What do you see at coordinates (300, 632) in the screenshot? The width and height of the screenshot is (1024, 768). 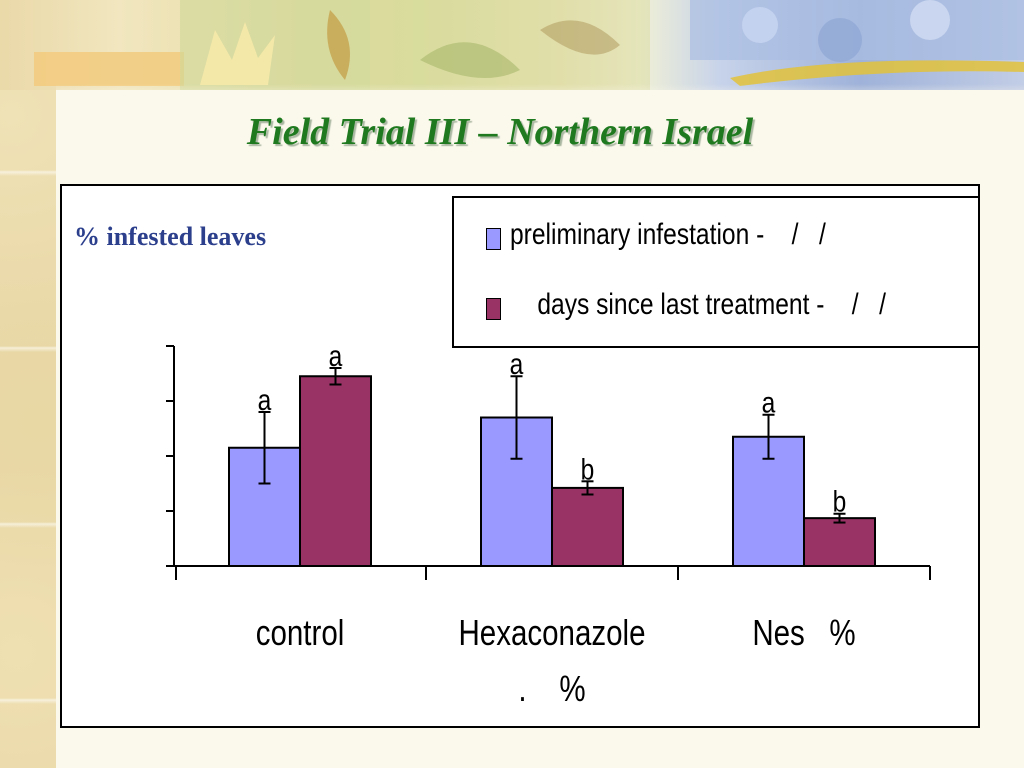 I see `x-tick-label-0-0: control` at bounding box center [300, 632].